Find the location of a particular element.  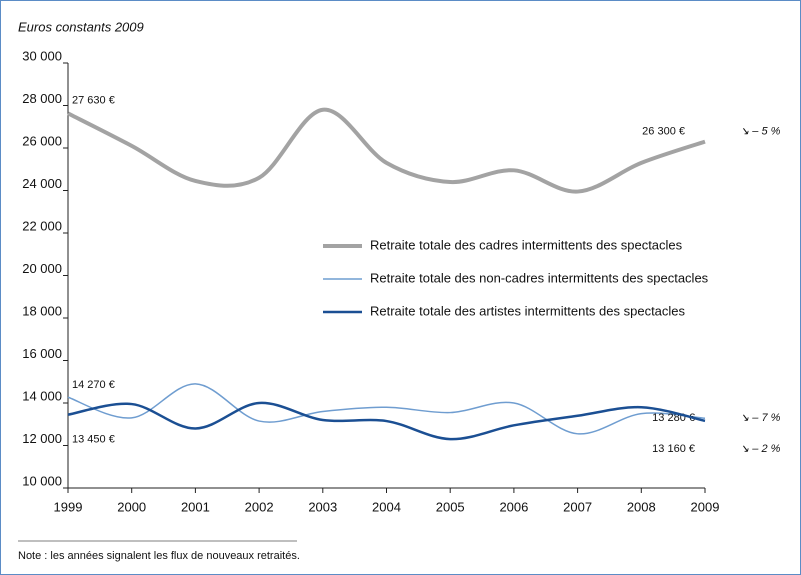

y-tick-label: 22 000 is located at coordinates (42, 225).